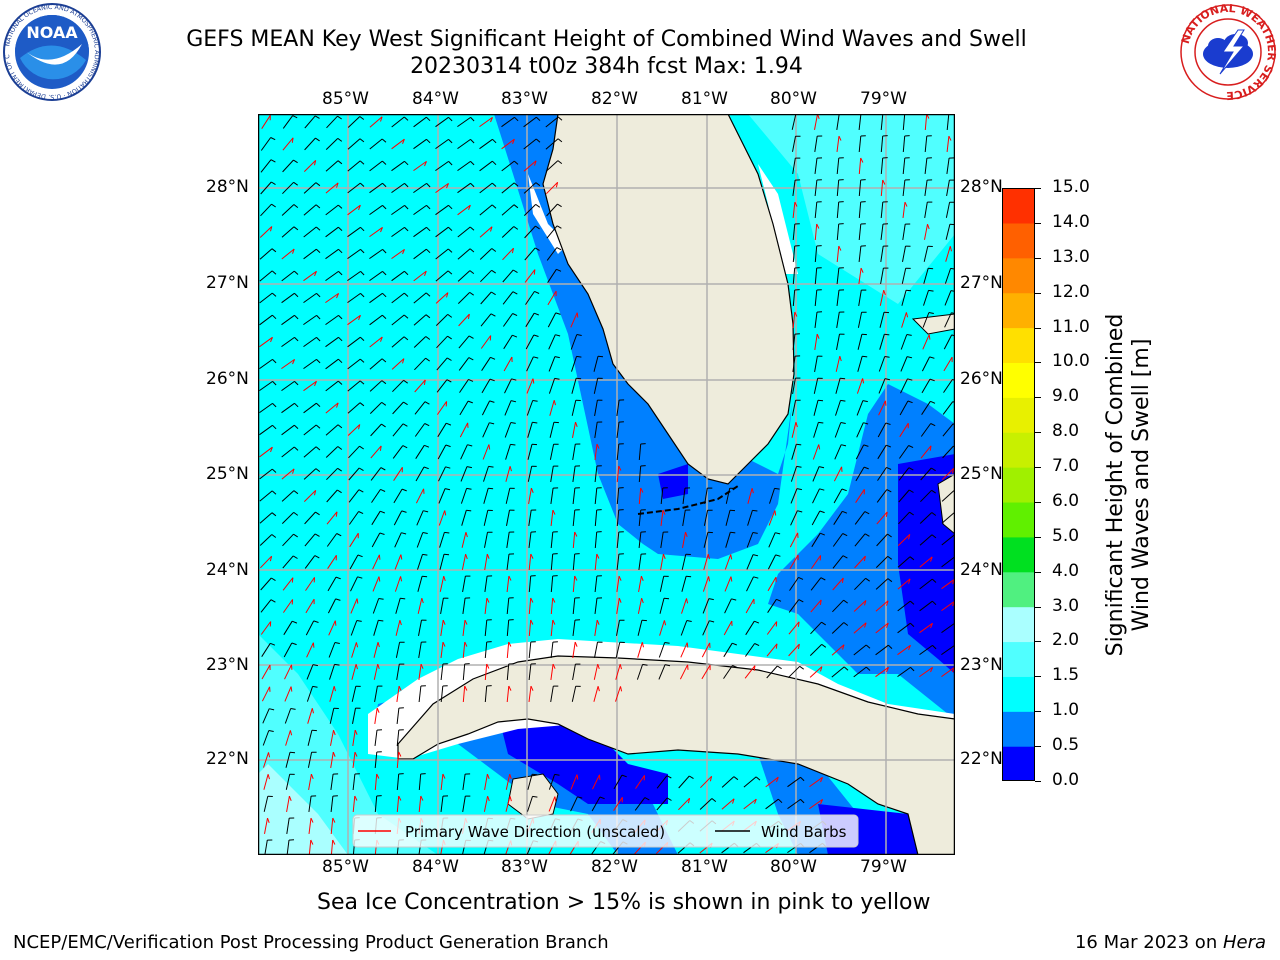  Describe the element at coordinates (981, 283) in the screenshot. I see `lat-label-right: 27°N` at that location.